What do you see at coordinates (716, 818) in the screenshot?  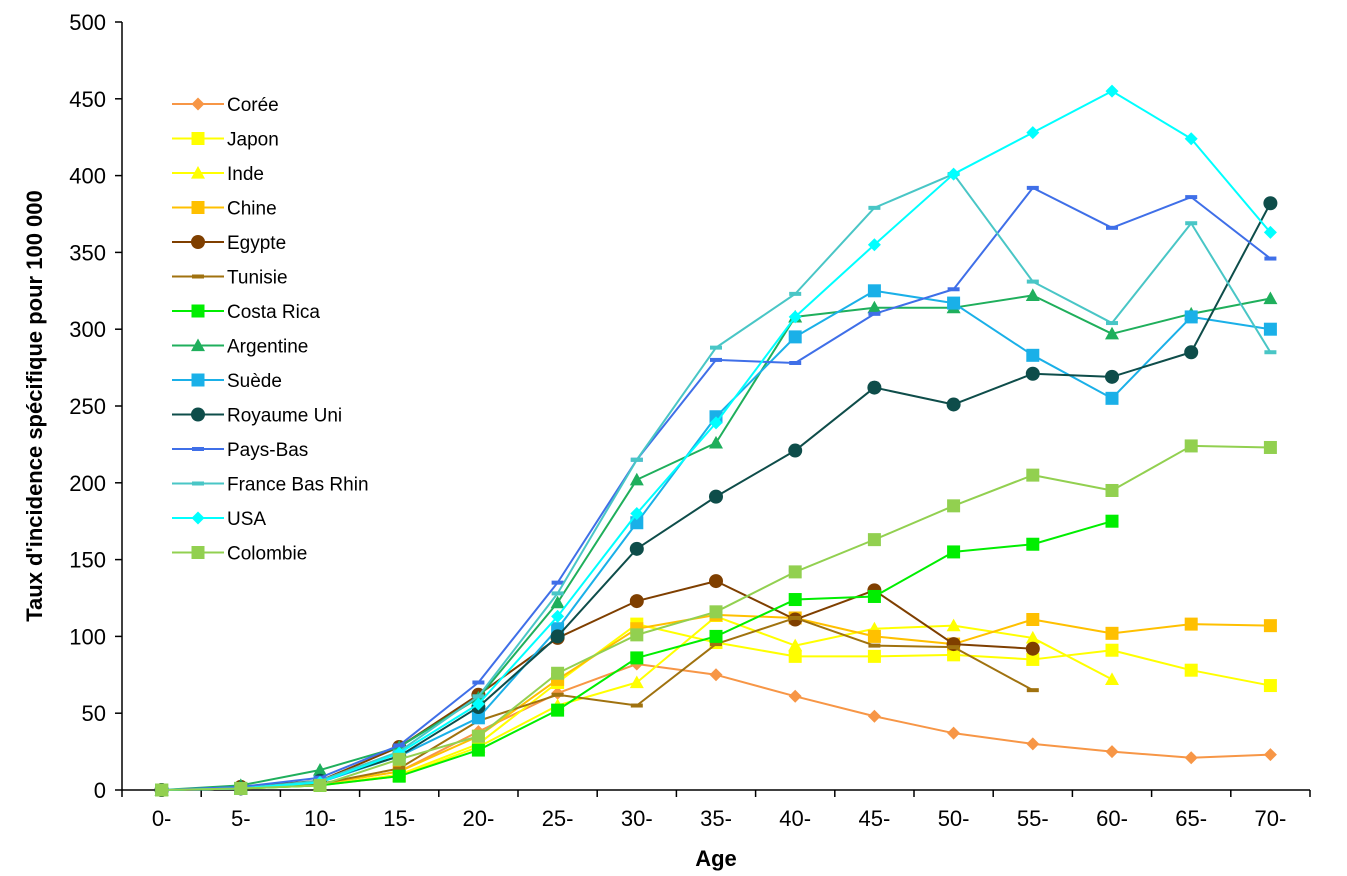 I see `x-tick-label: 35-` at bounding box center [716, 818].